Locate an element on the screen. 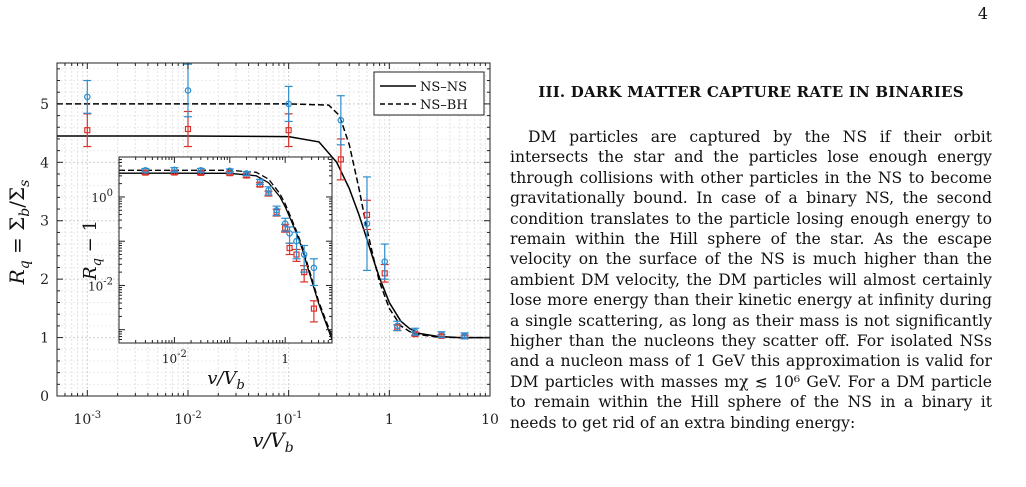 This screenshot has width=1026, height=487. main-y-axis-label: Rq = Σb/Σs is located at coordinates (19, 233).